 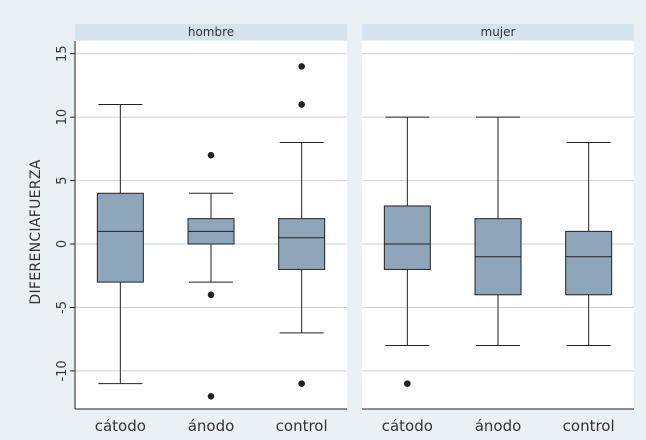 What do you see at coordinates (62, 117) in the screenshot?
I see `y-tick-label: 10` at bounding box center [62, 117].